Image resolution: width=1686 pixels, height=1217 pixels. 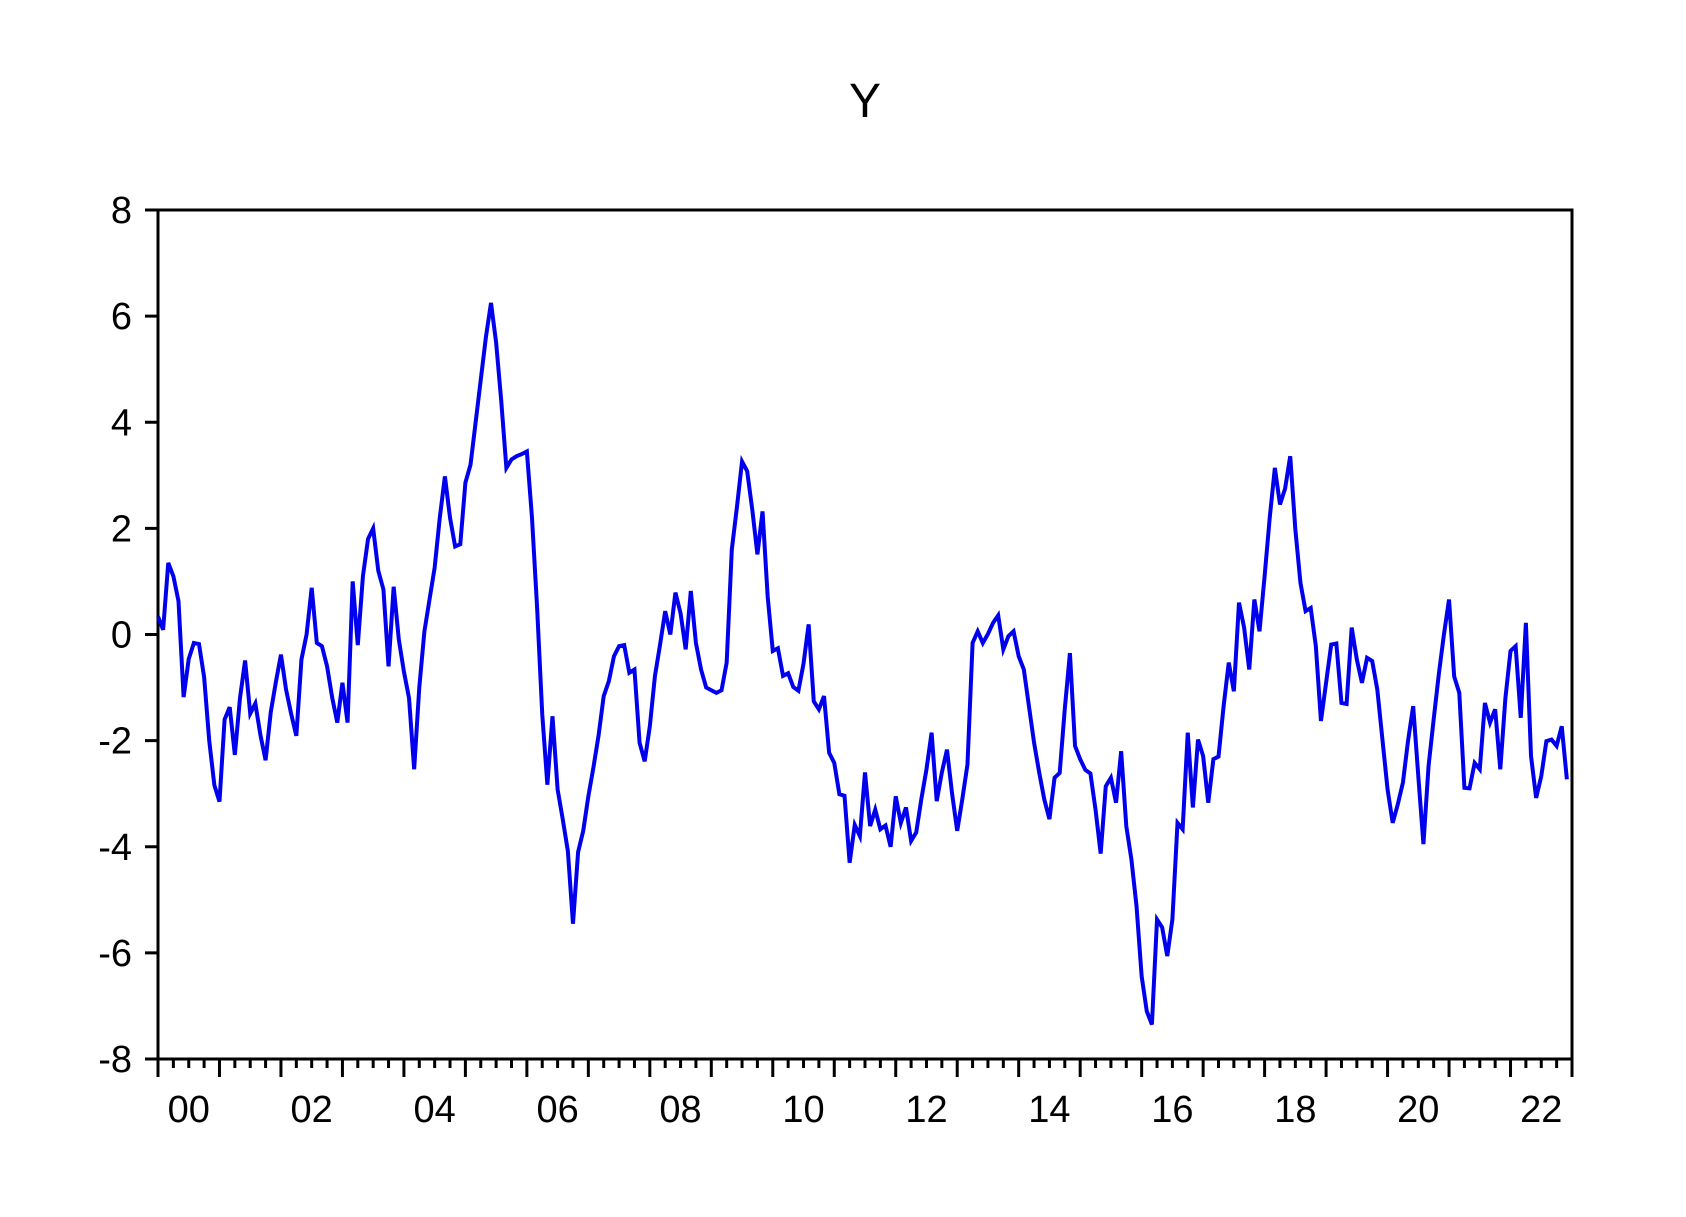 I want to click on x-tick-label: 18, so click(x=1295, y=1110).